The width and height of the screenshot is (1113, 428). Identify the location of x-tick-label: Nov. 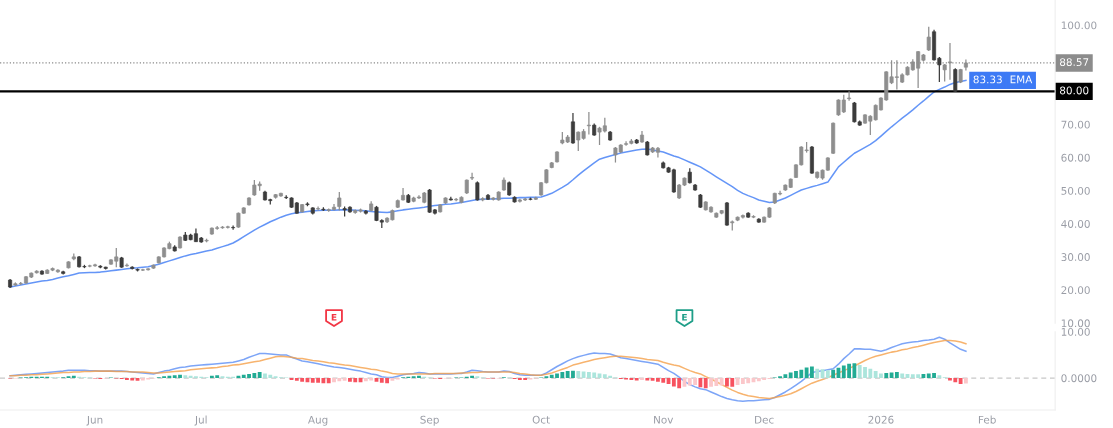
(664, 419).